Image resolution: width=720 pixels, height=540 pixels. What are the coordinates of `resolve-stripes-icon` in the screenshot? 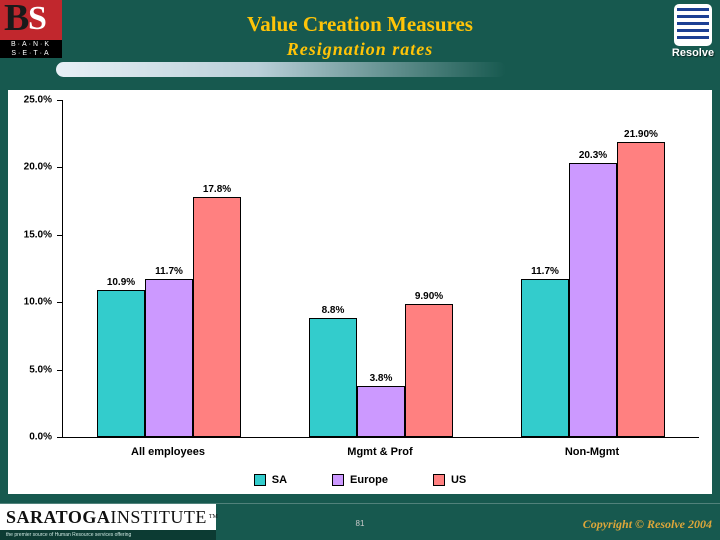 It's located at (693, 25).